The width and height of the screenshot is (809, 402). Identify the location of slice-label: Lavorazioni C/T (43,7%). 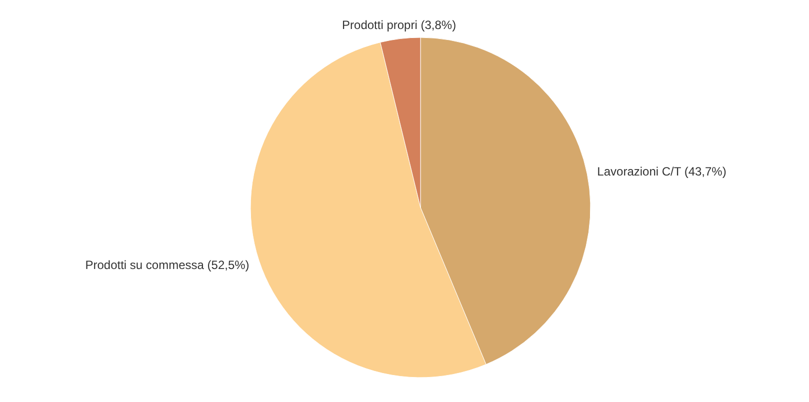
(661, 171).